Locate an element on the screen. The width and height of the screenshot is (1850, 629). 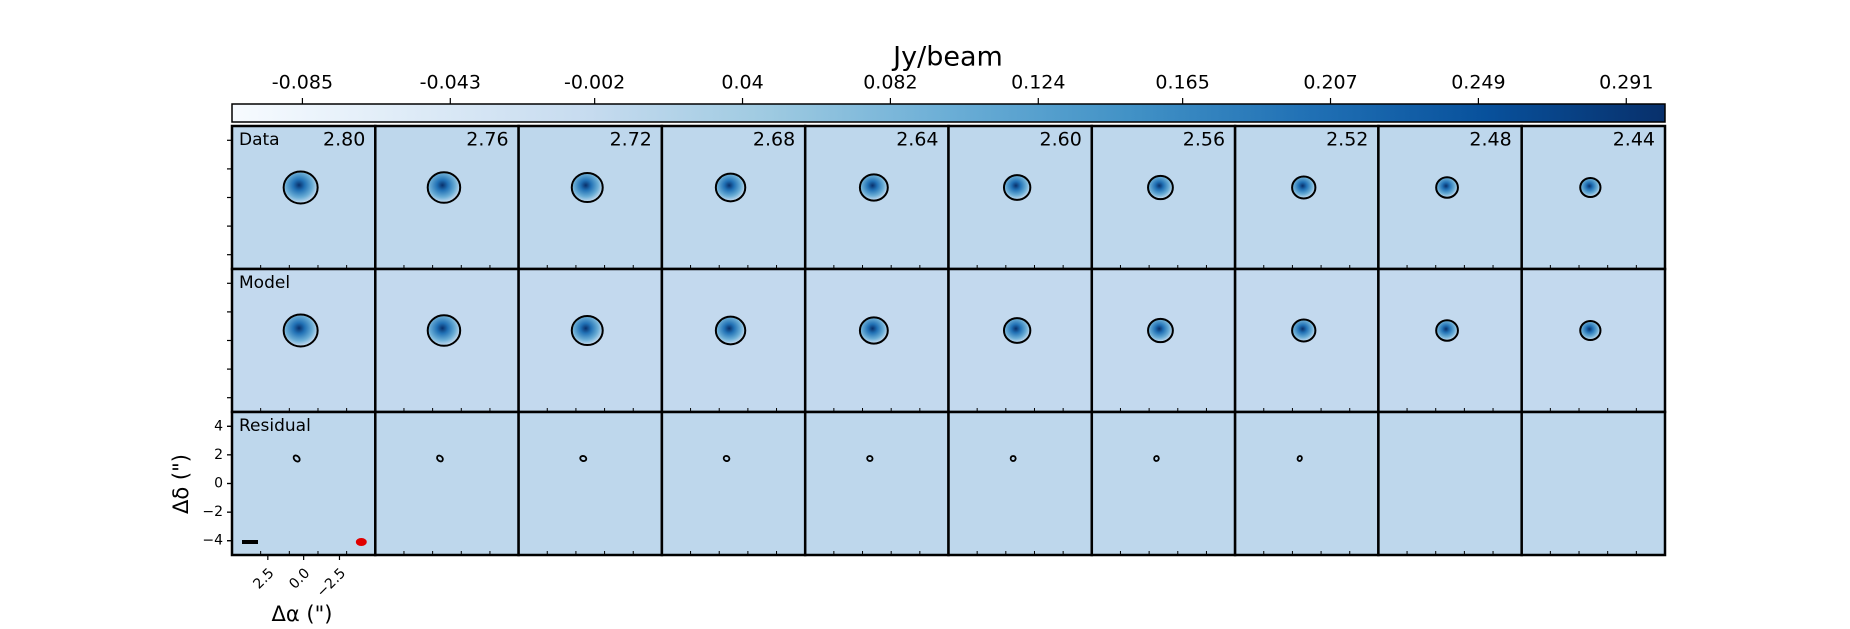
x-tick-label: 0.0 is located at coordinates (299, 578).